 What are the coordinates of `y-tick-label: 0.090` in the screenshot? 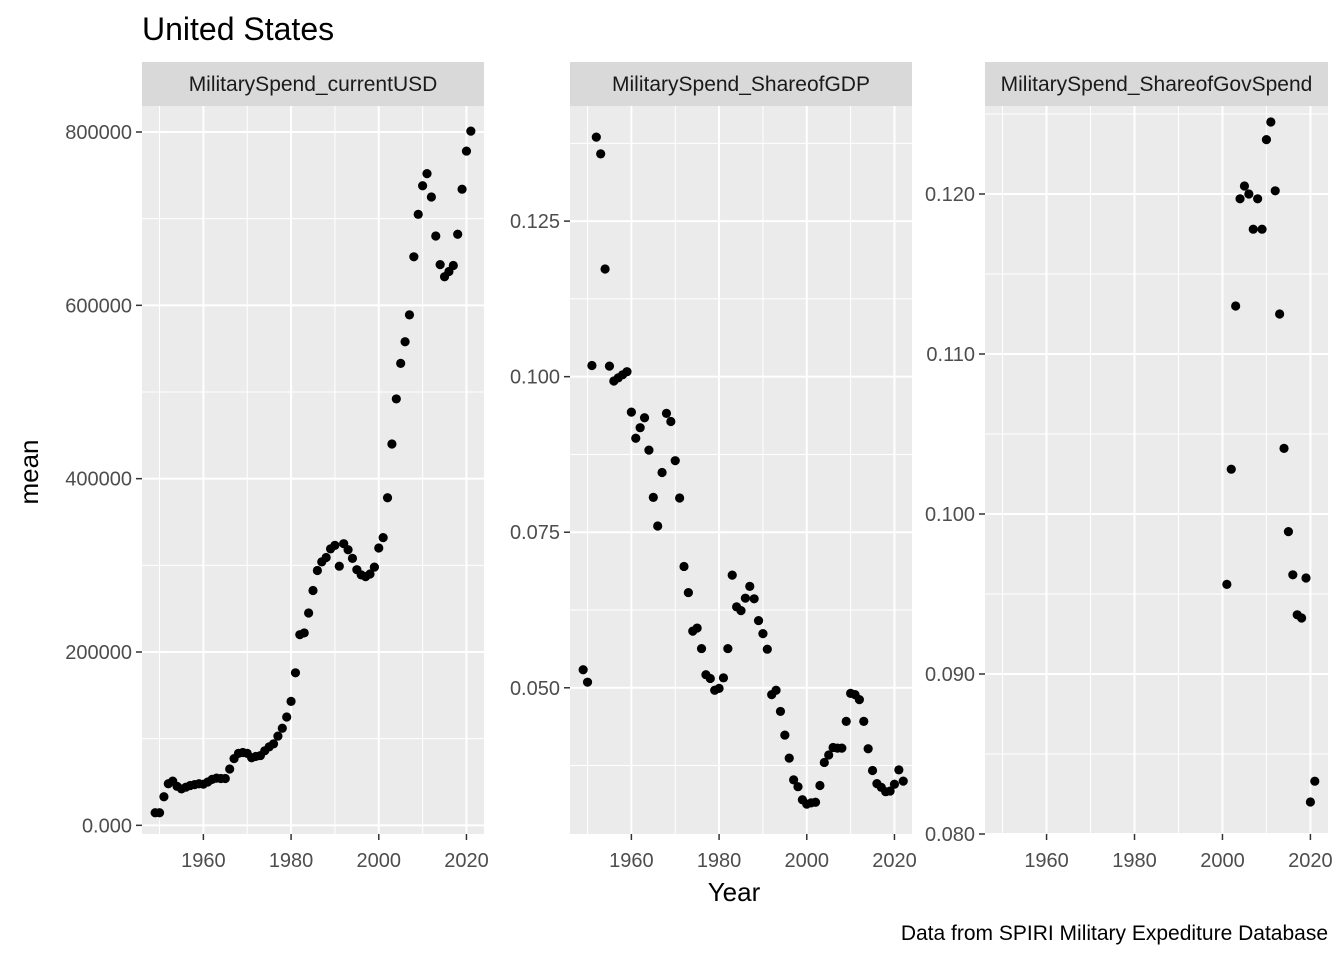 It's located at (950, 675).